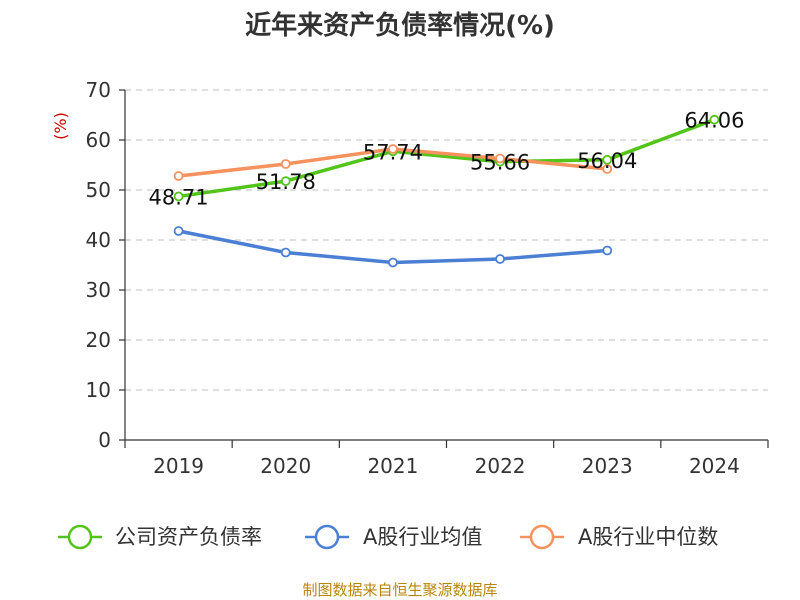 The width and height of the screenshot is (800, 600). What do you see at coordinates (98, 290) in the screenshot?
I see `y-tick-label: 30` at bounding box center [98, 290].